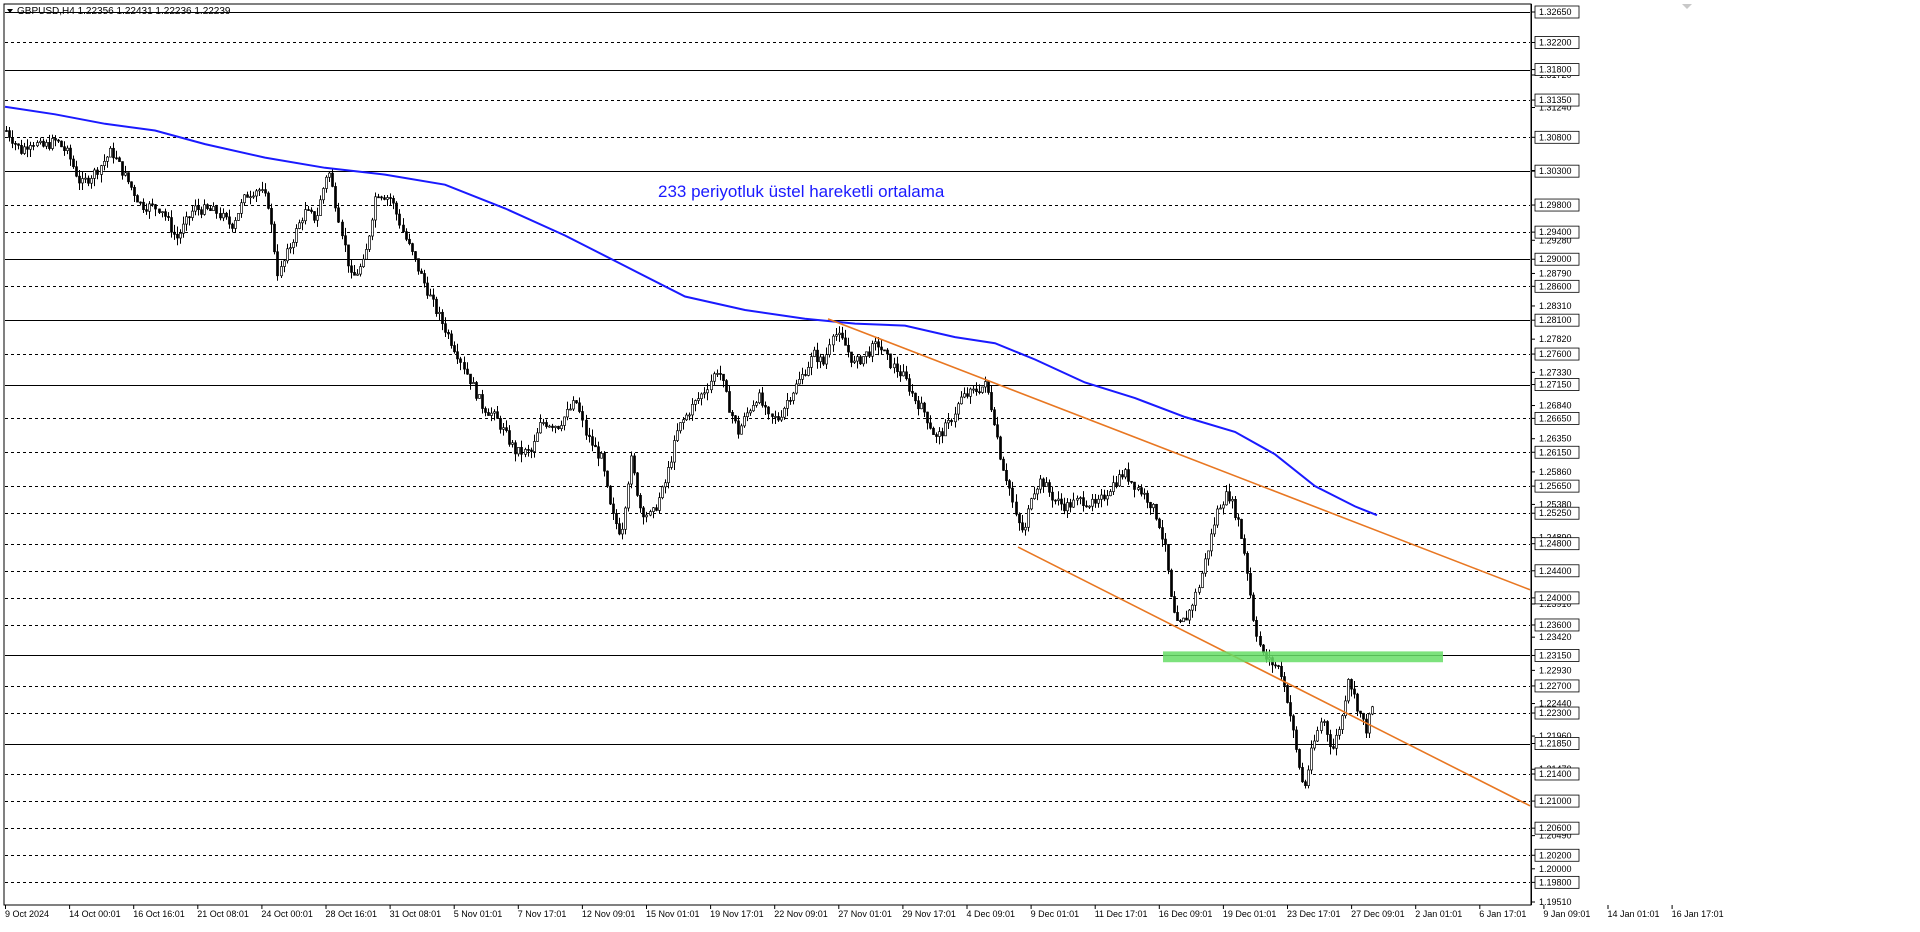  What do you see at coordinates (1555, 320) in the screenshot?
I see `price-tick-label: 1.28100` at bounding box center [1555, 320].